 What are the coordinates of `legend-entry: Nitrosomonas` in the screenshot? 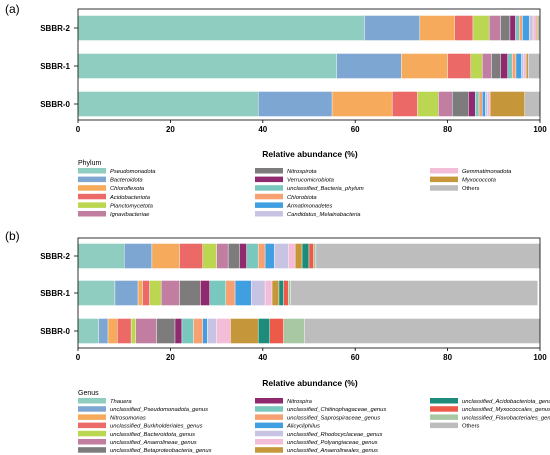 It's located at (128, 418).